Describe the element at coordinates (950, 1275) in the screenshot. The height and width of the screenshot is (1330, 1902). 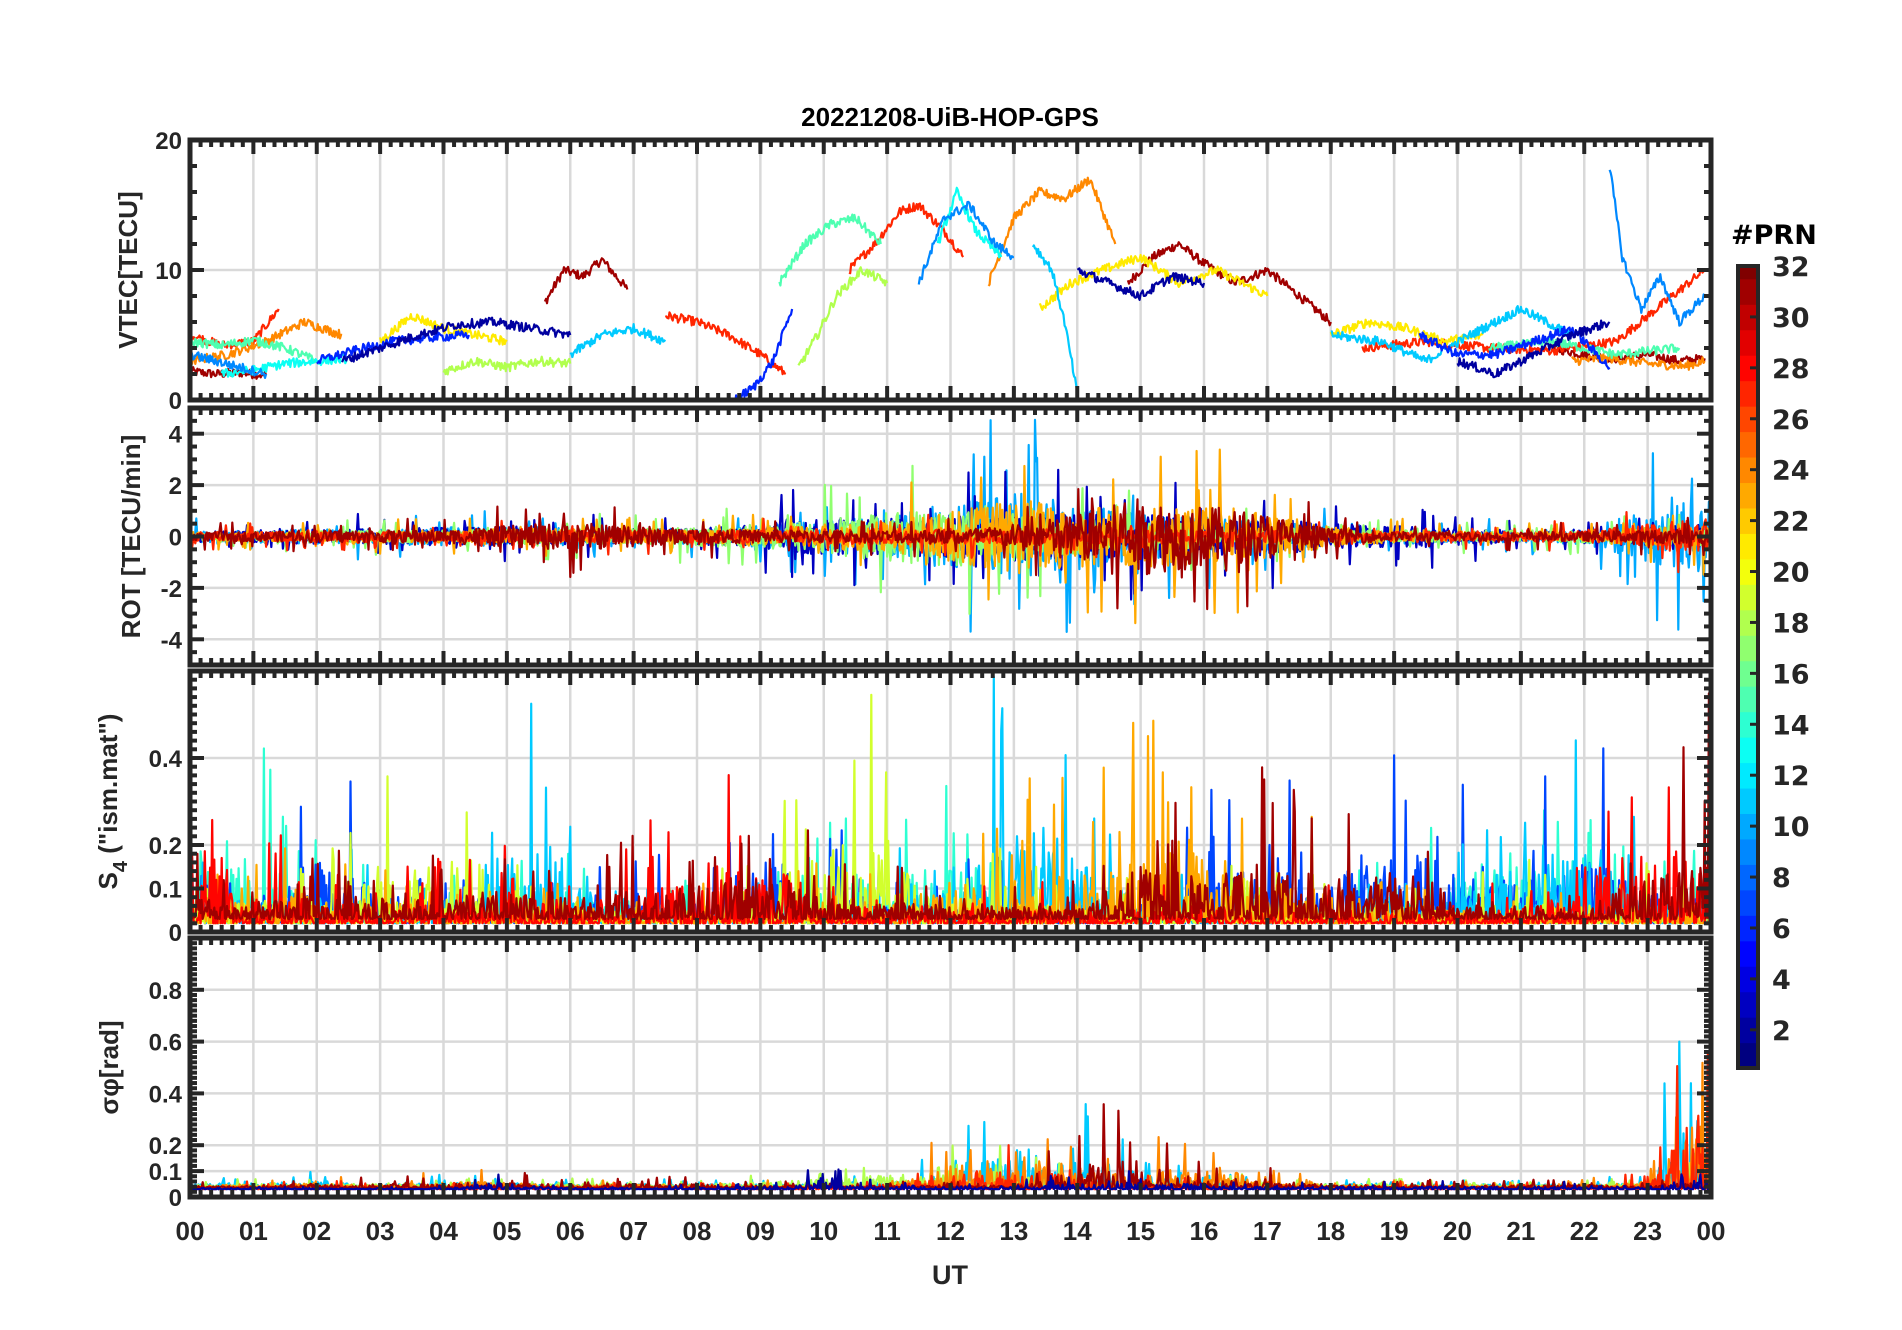
I see `x-axis-label: UT` at that location.